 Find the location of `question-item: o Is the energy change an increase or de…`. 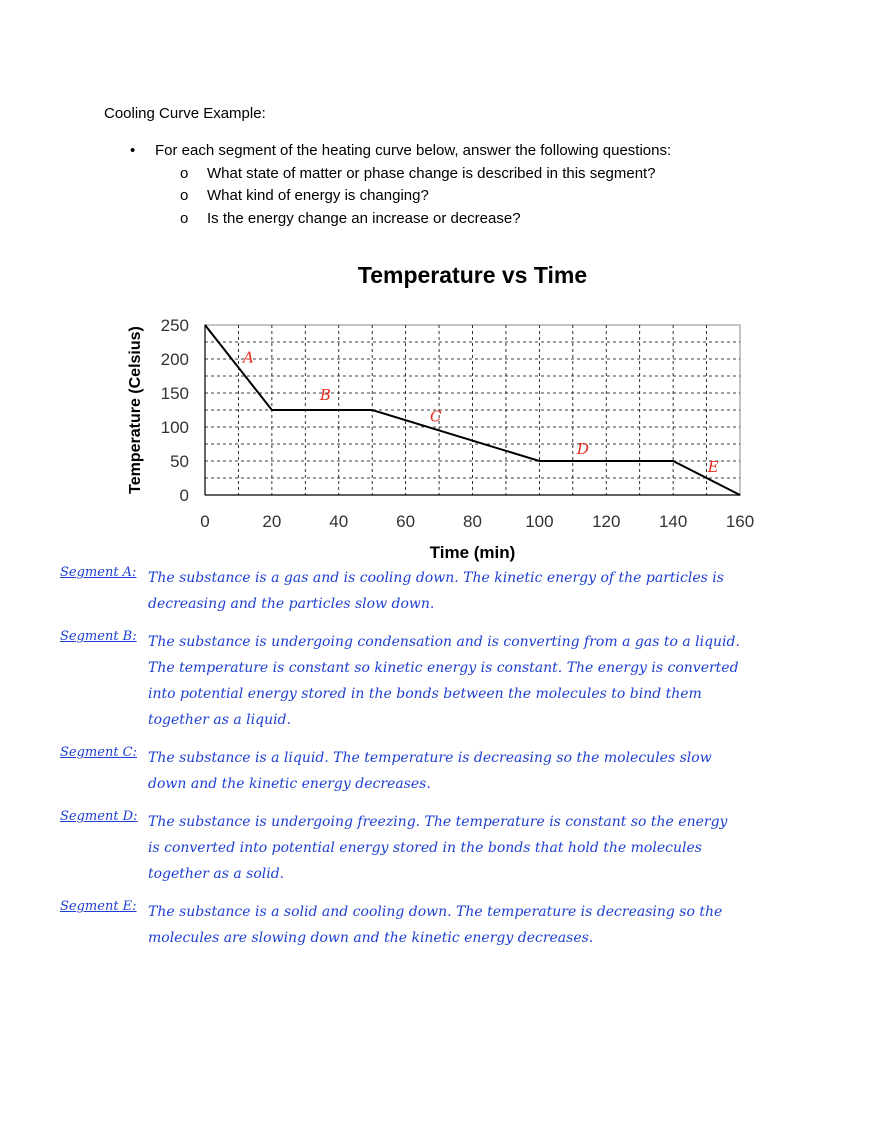

question-item: o Is the energy change an increase or de… is located at coordinates (400, 219).